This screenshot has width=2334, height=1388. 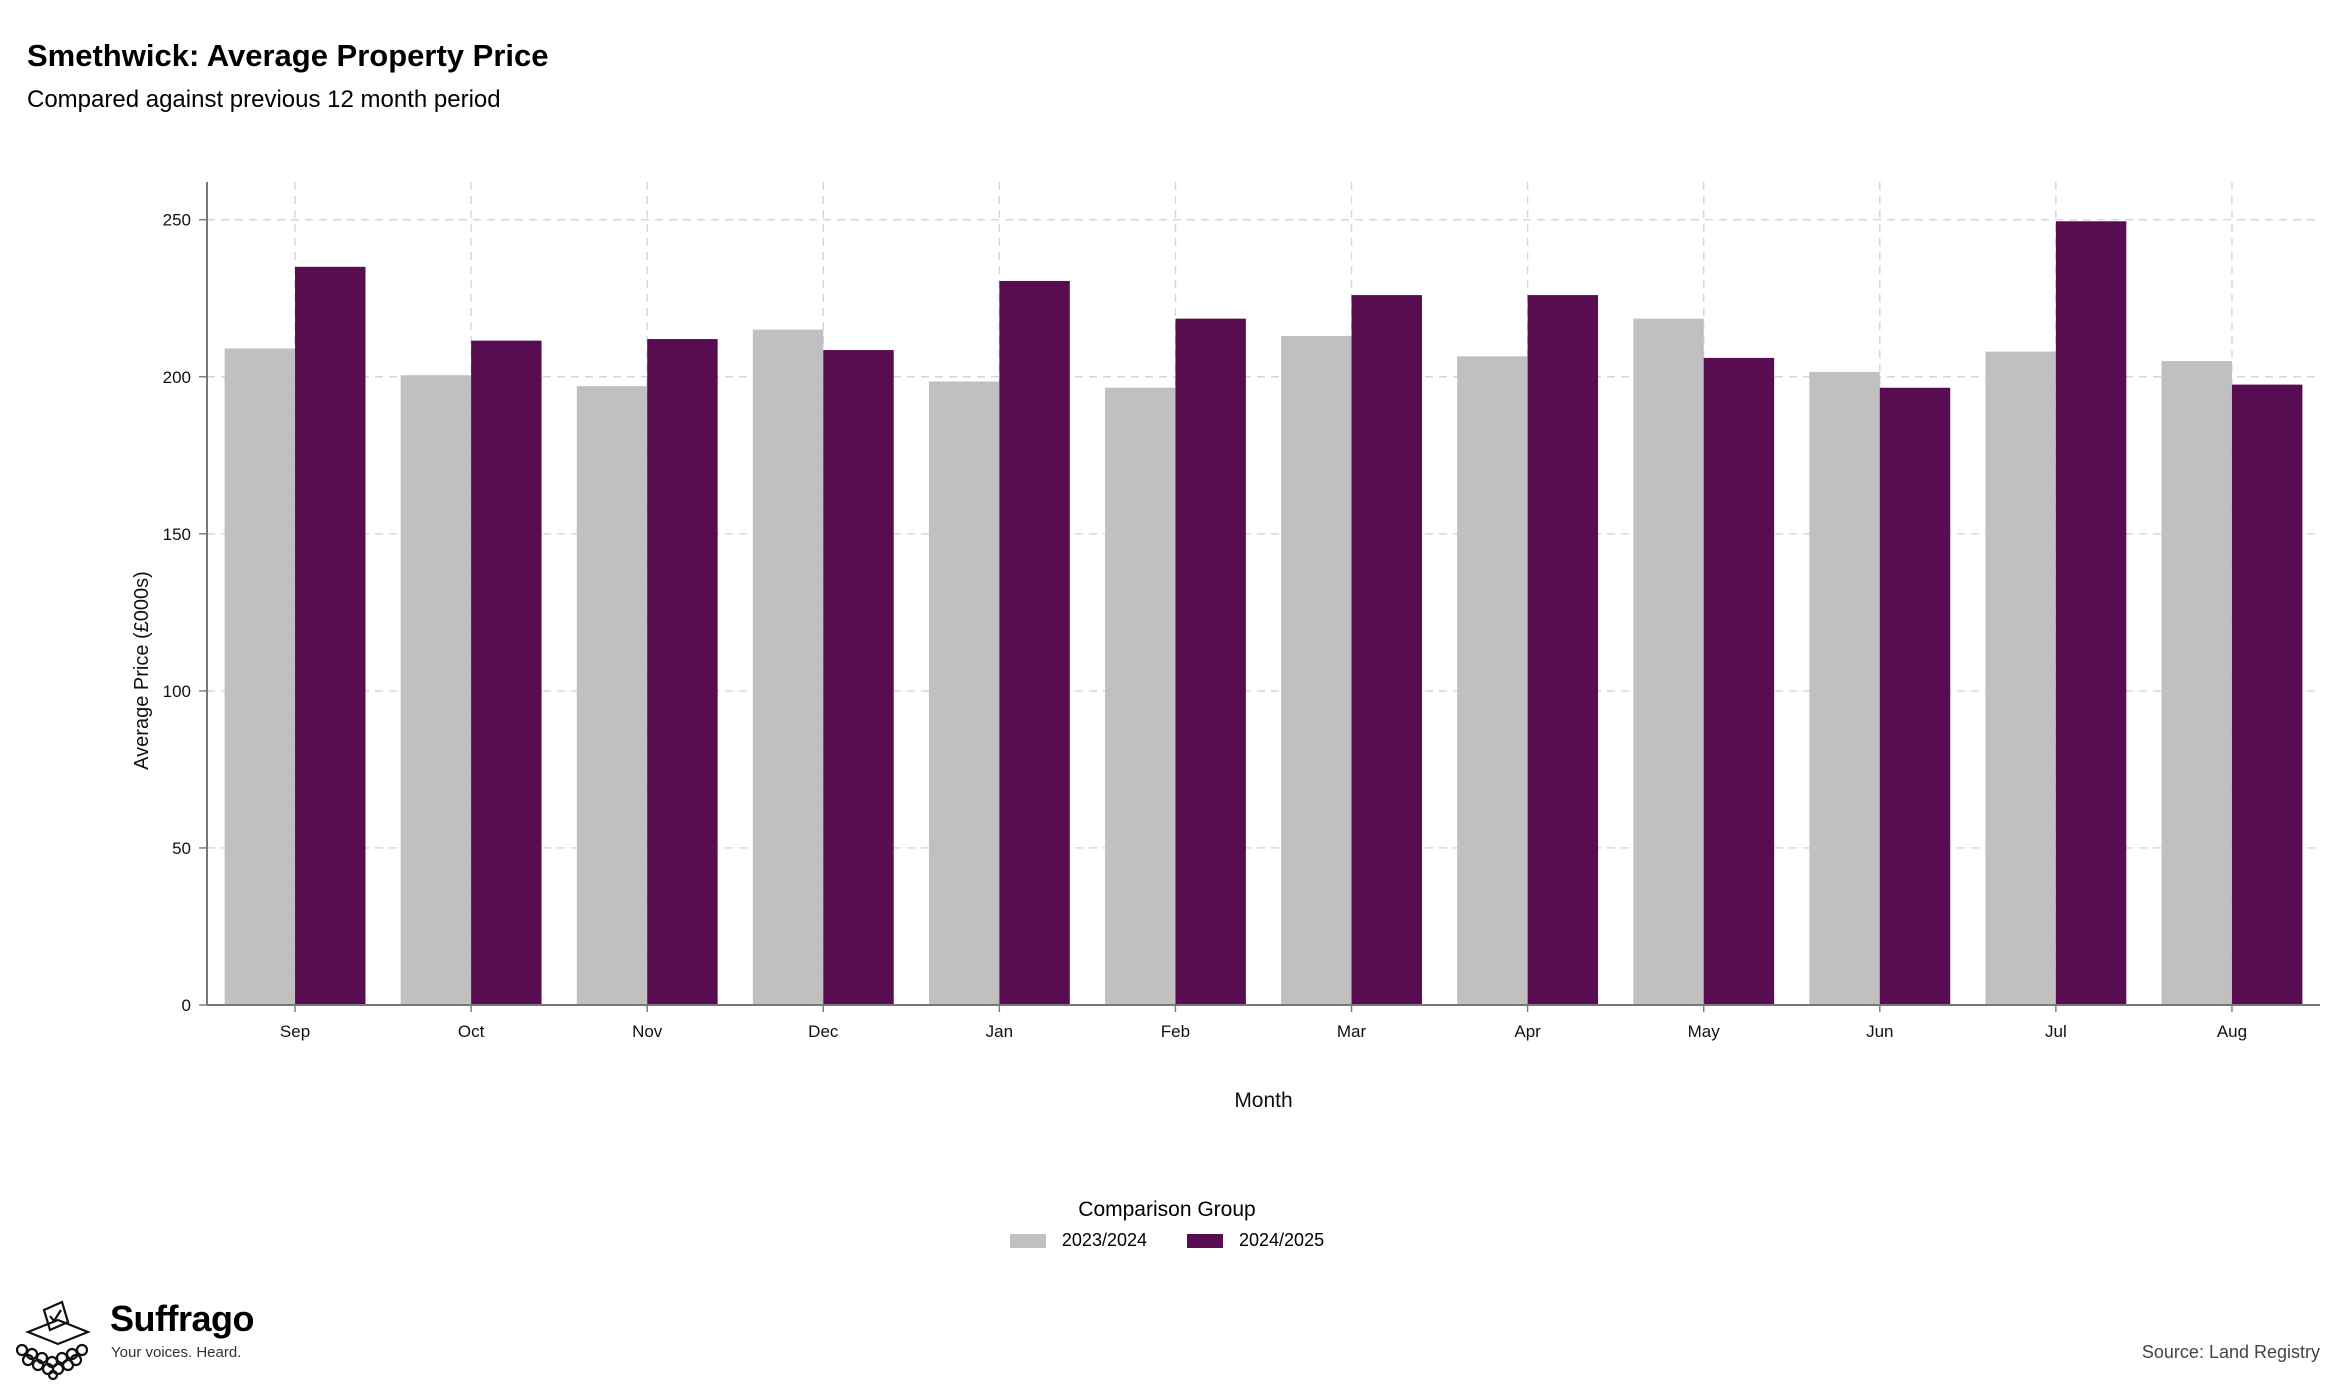 I want to click on x-tick-label: Apr, so click(x=1527, y=1031).